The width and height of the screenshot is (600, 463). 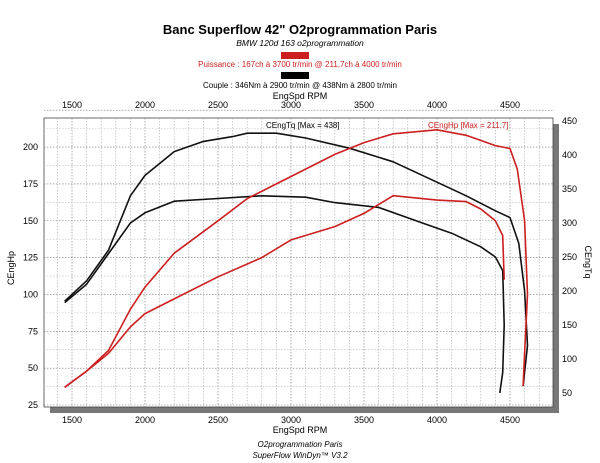 What do you see at coordinates (569, 121) in the screenshot?
I see `y-tick-label-right: 450` at bounding box center [569, 121].